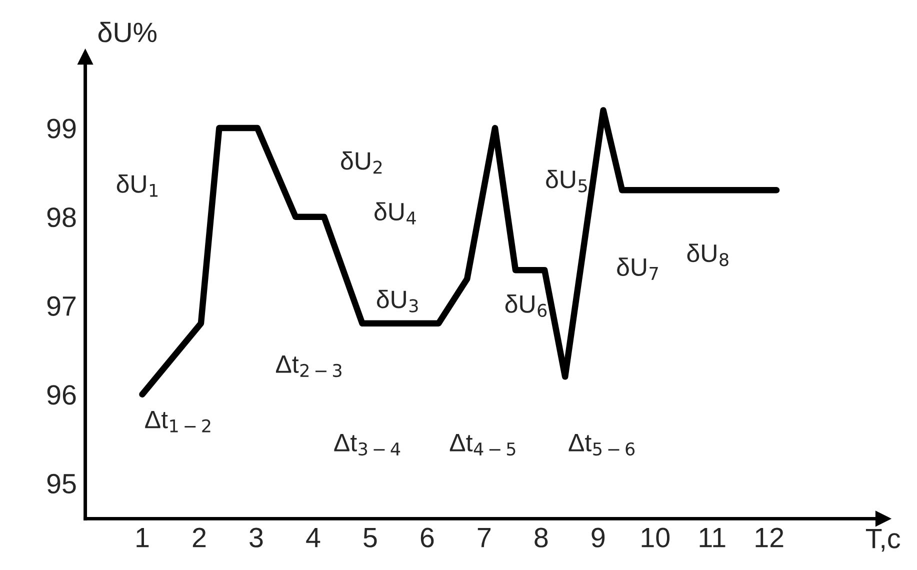 The image size is (917, 570). Describe the element at coordinates (142, 538) in the screenshot. I see `x-tick-label: 1` at that location.